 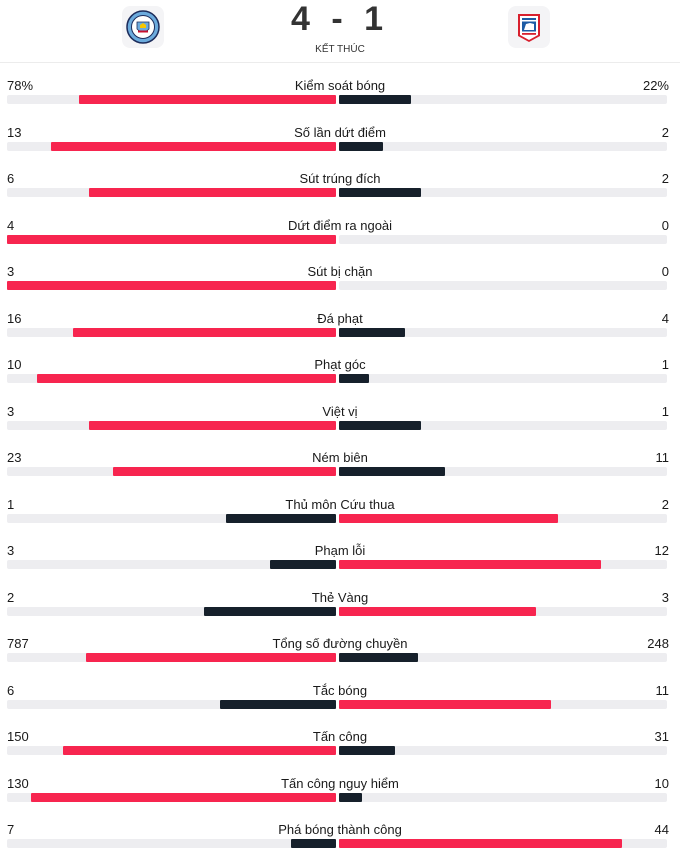 I want to click on manchester-city-crest-icon, so click(x=143, y=27).